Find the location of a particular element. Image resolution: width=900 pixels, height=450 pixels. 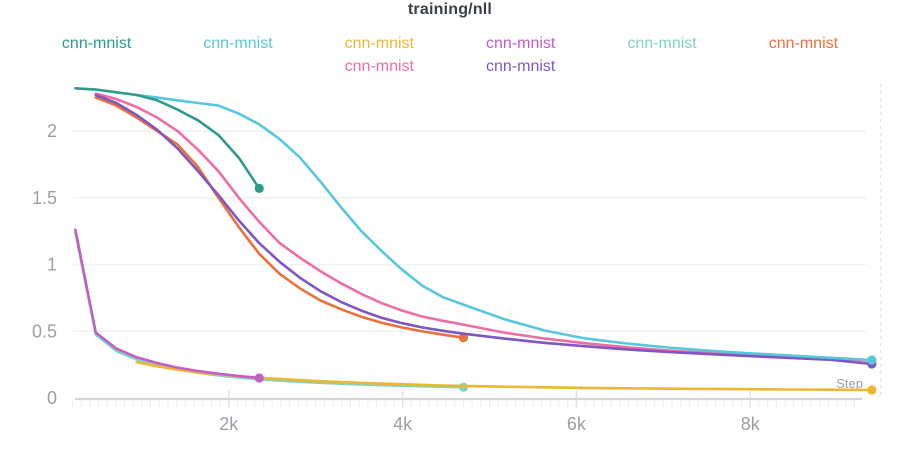

y-tick-label: 1 is located at coordinates (52, 265).